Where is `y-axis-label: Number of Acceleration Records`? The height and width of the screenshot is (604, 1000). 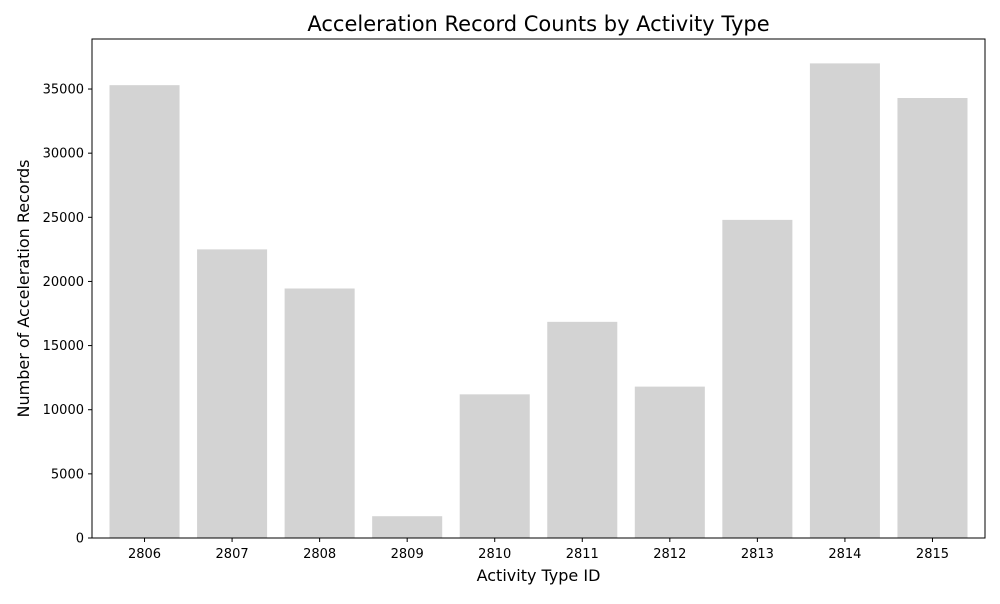
y-axis-label: Number of Acceleration Records is located at coordinates (23, 289).